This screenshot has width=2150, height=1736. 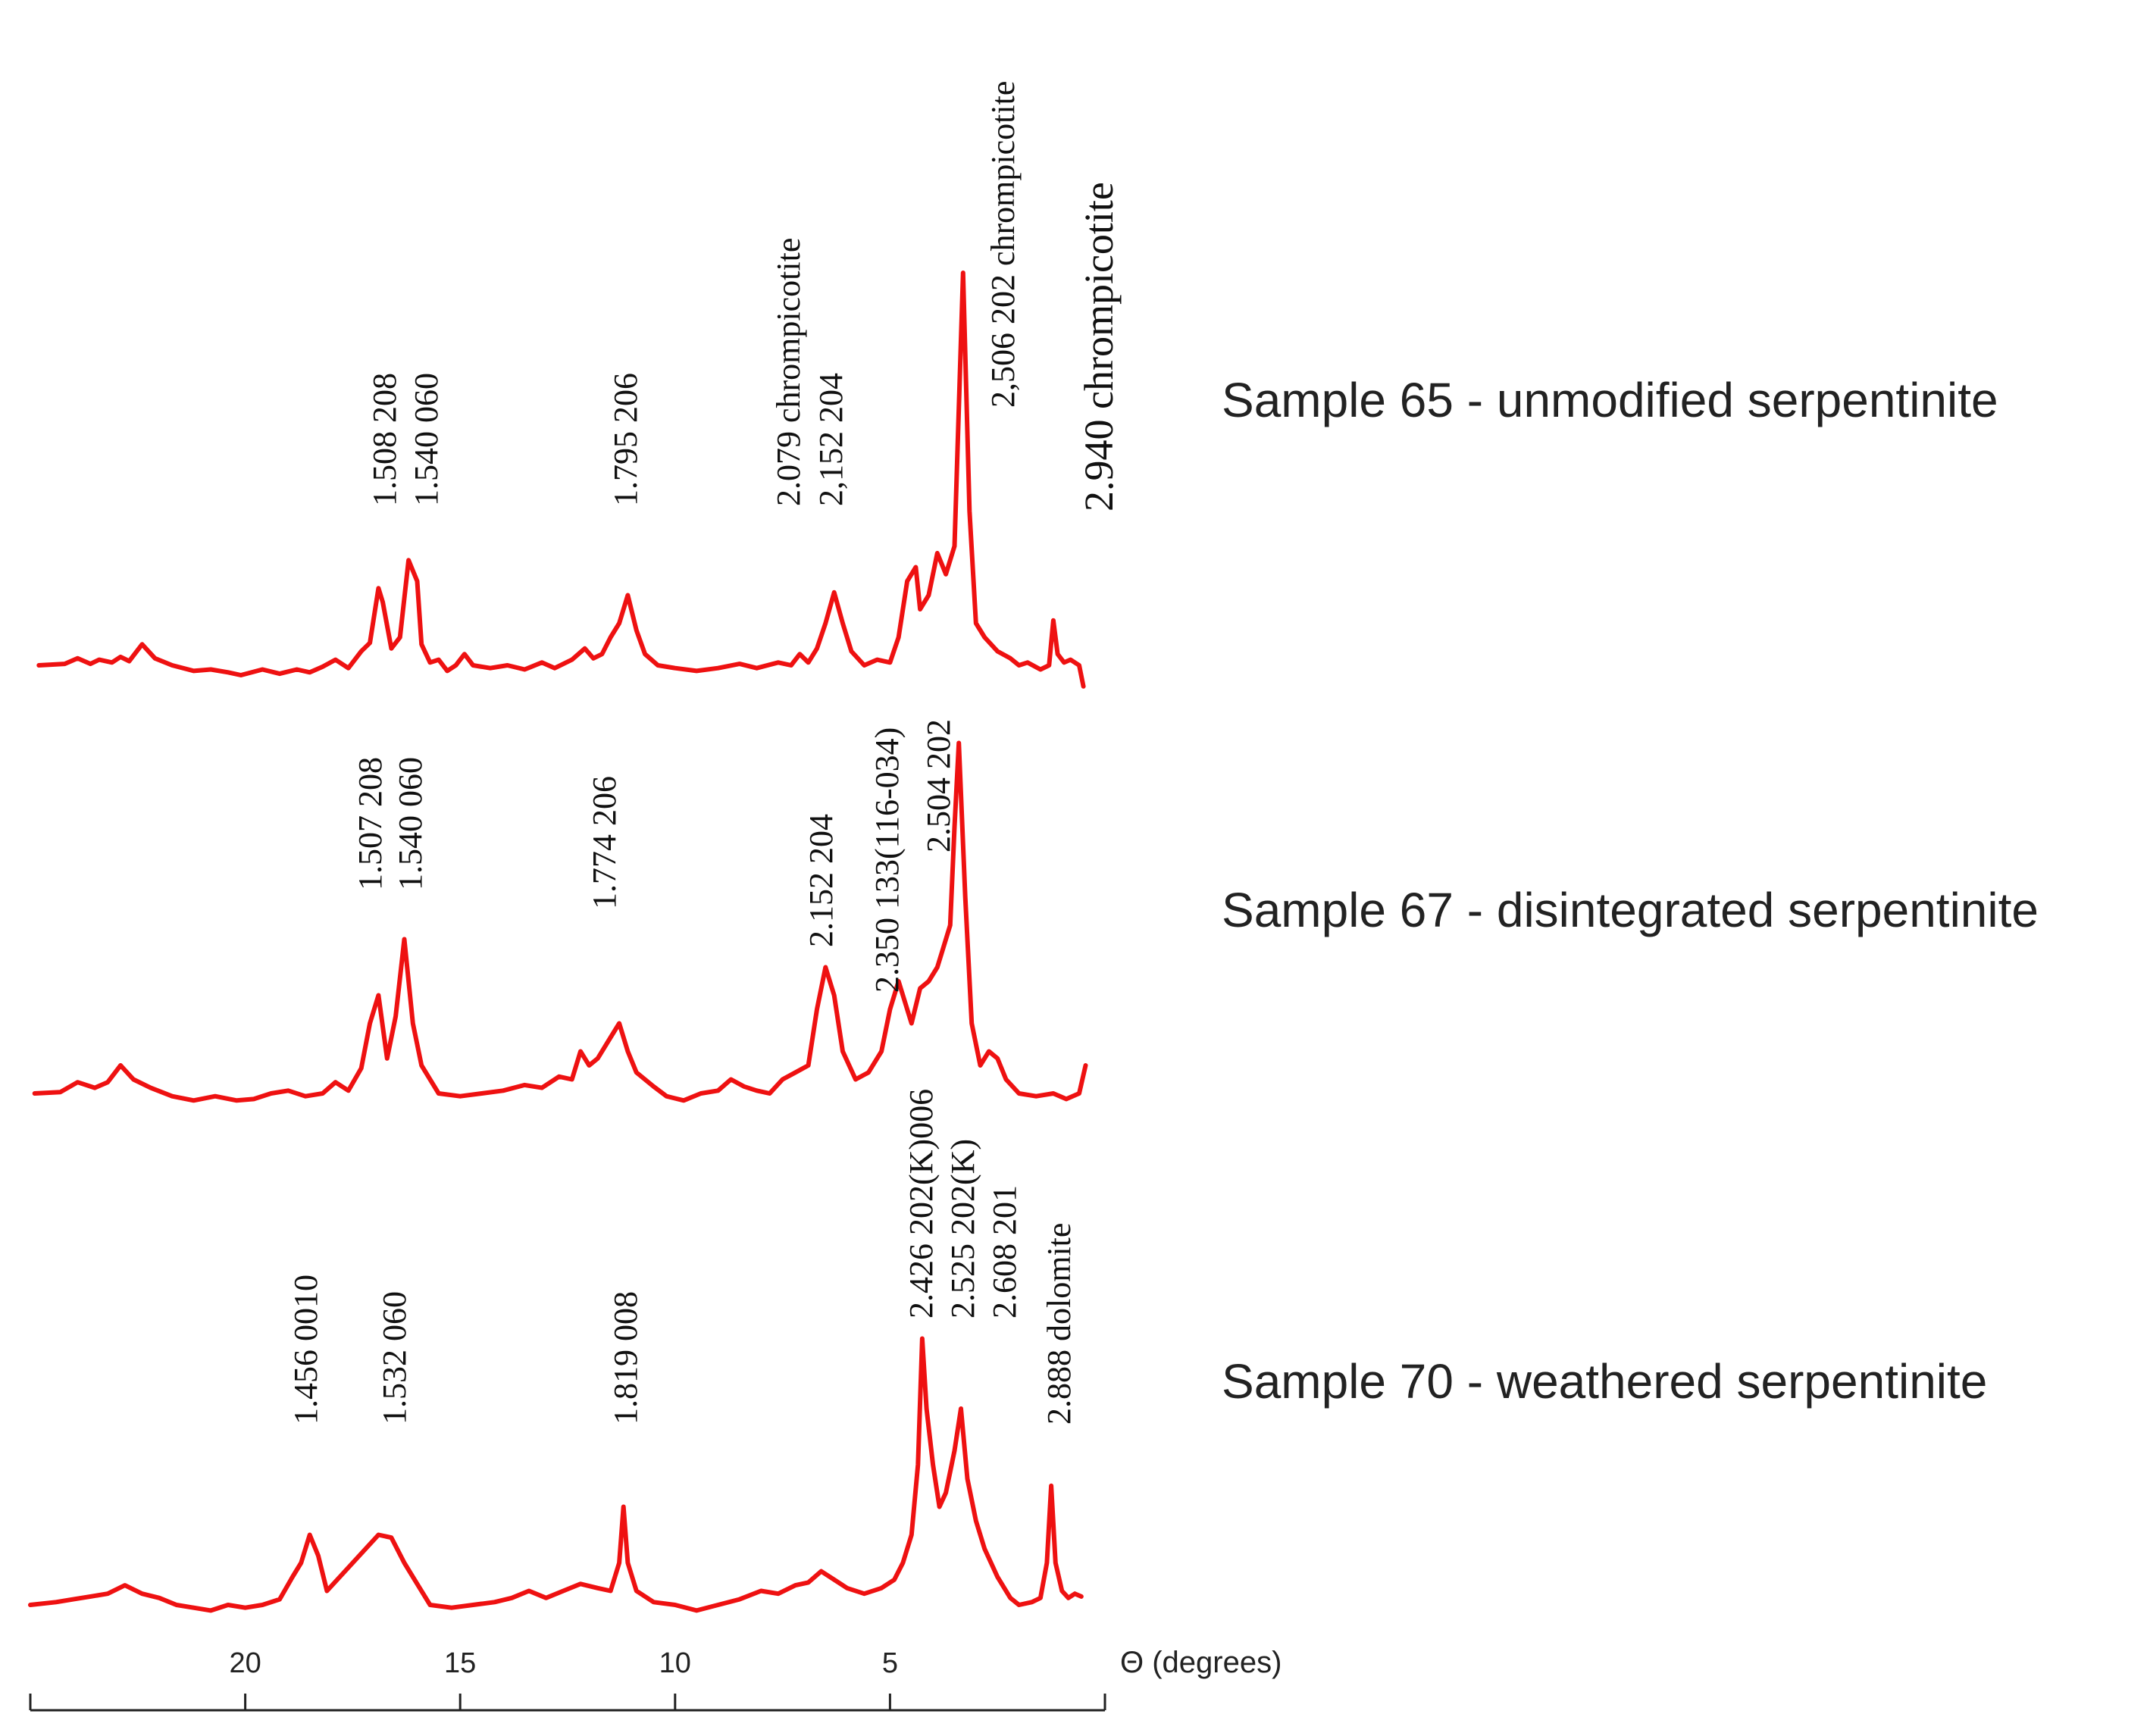 What do you see at coordinates (1004, 1251) in the screenshot?
I see `annotation-70-2608: 2.608 201` at bounding box center [1004, 1251].